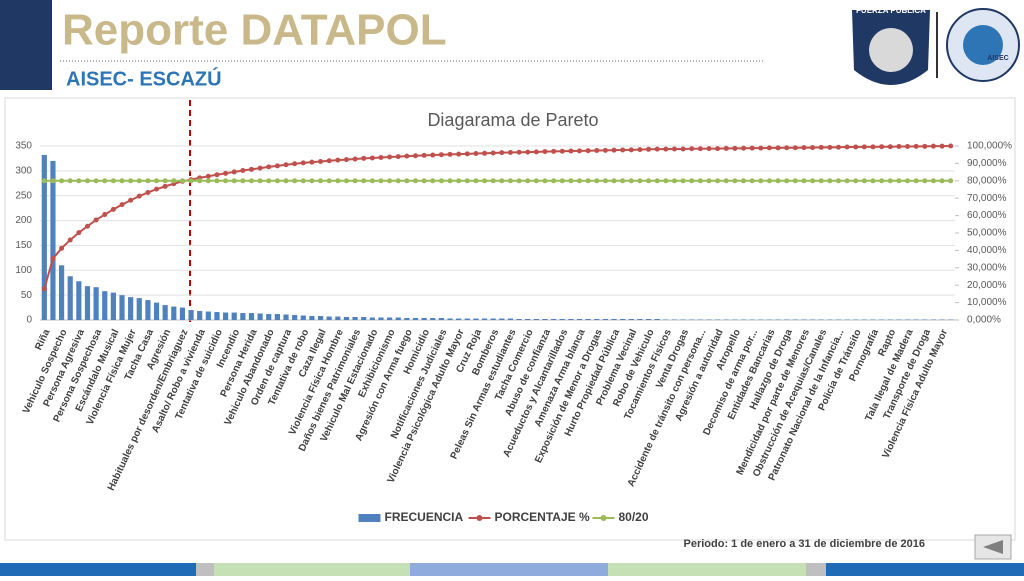 This screenshot has height=581, width=1024. What do you see at coordinates (23, 270) in the screenshot?
I see `y-tick-label: 100` at bounding box center [23, 270].